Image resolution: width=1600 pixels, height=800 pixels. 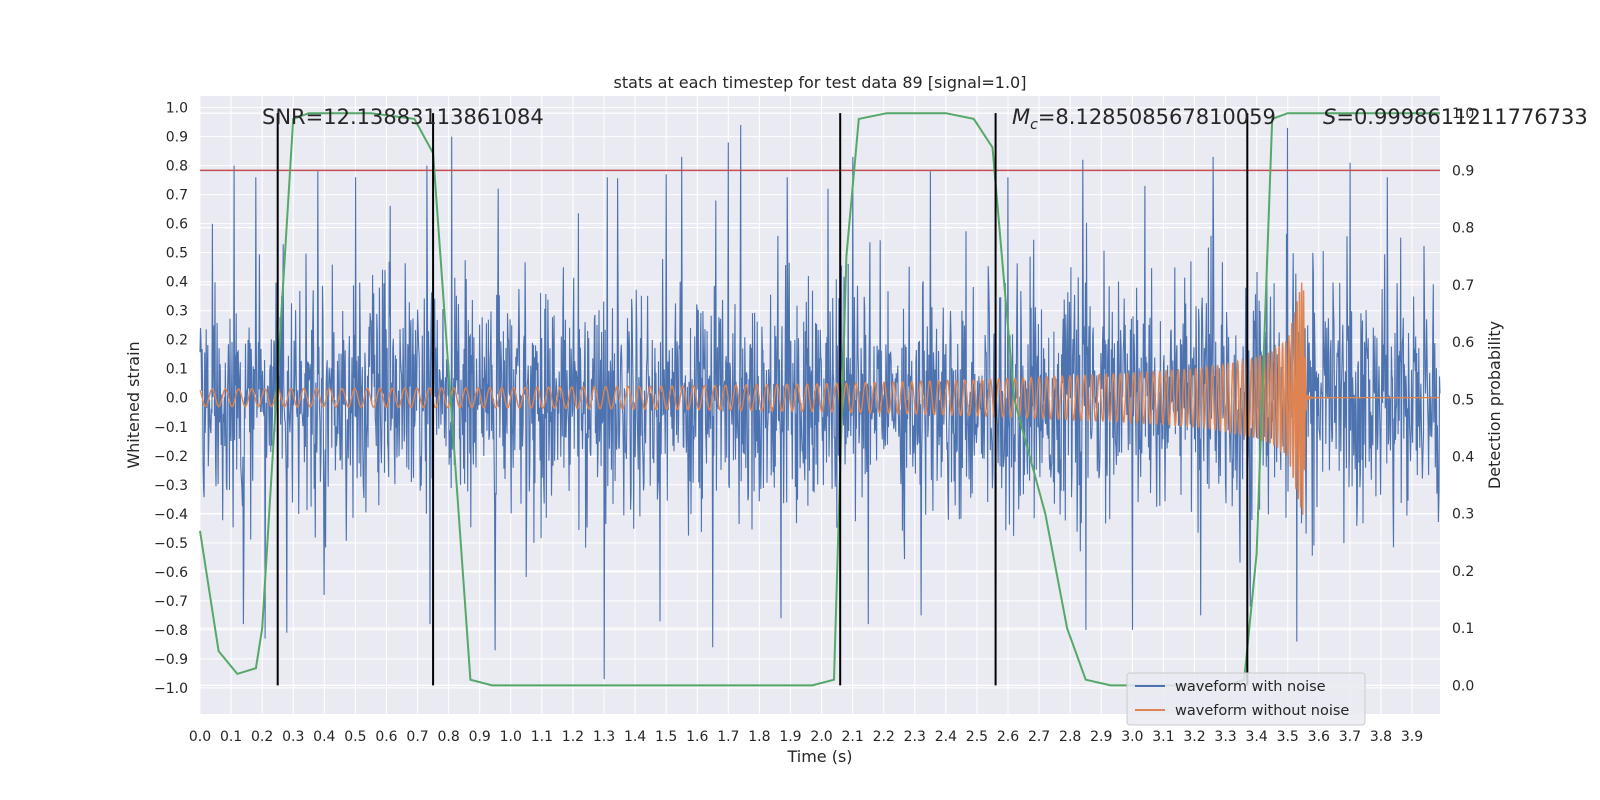 I want to click on y-tick-label-left: 0.5, so click(x=177, y=254).